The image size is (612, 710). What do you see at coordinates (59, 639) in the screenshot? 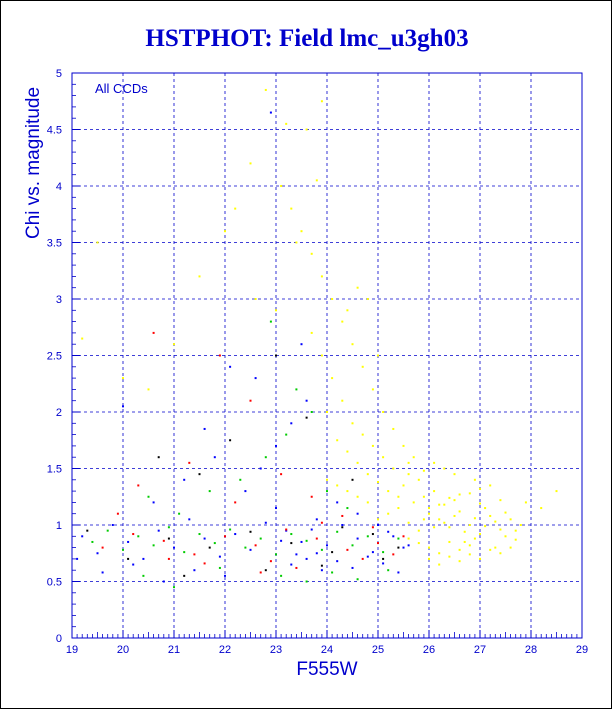
I see `y-tick-label: 0` at bounding box center [59, 639].